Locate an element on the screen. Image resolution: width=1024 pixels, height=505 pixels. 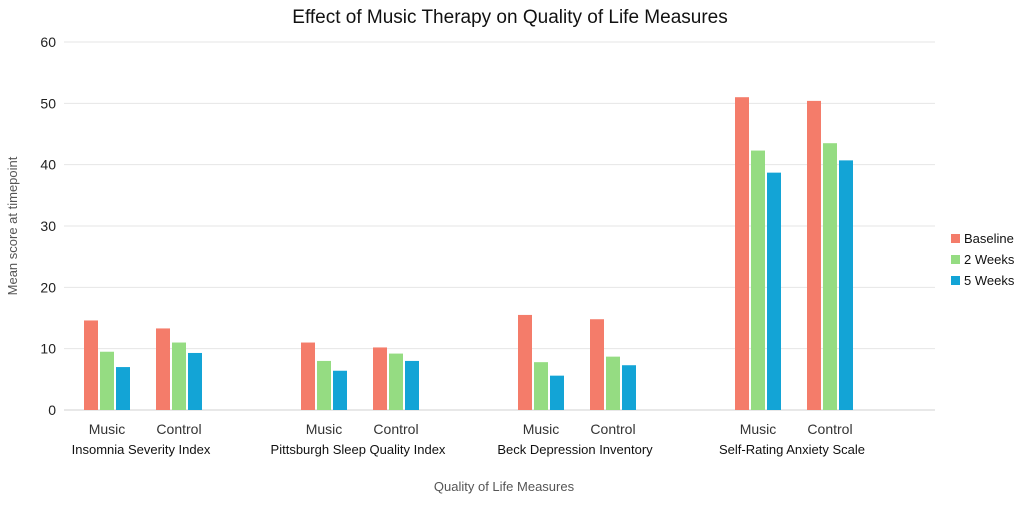
legend: Baseline 2 Weeks 5 Weeks is located at coordinates (983, 259).